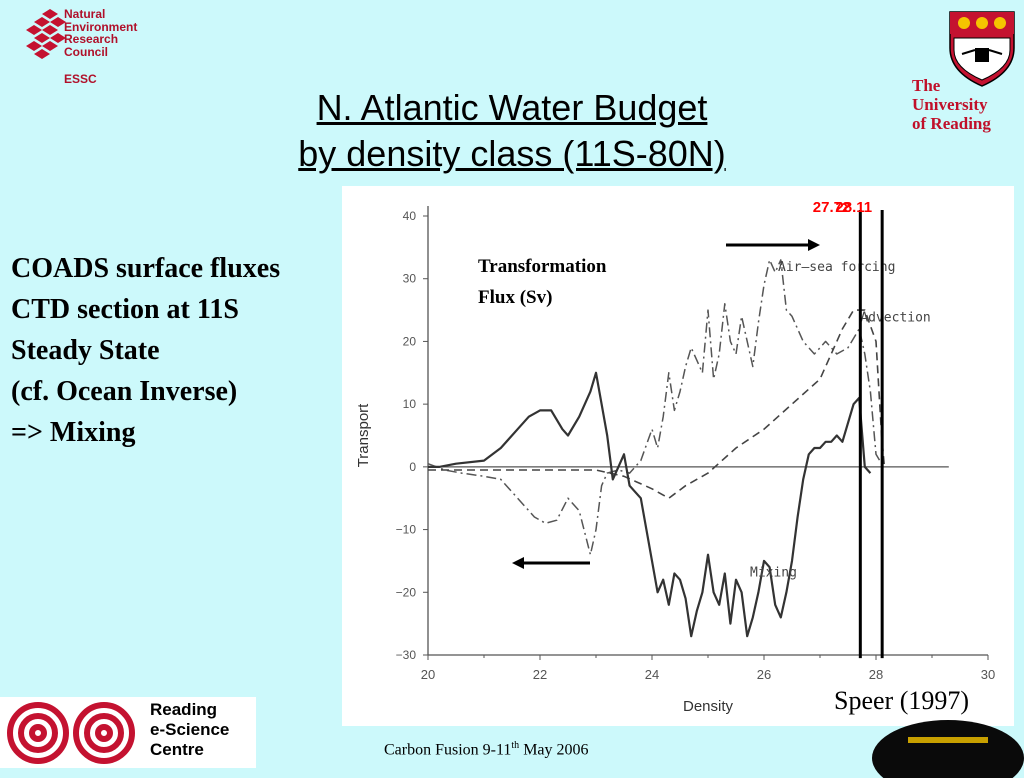 The width and height of the screenshot is (1024, 778). I want to click on y-tick-label: 40, so click(410, 216).